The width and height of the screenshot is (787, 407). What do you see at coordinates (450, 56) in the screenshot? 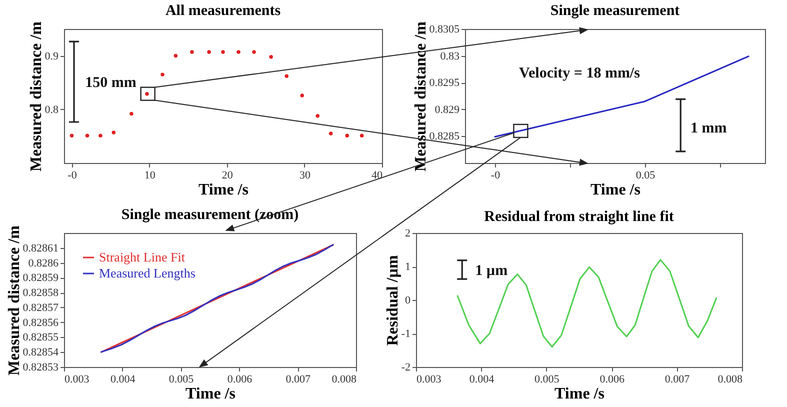
I see `y-tick-label: 0.83` at bounding box center [450, 56].